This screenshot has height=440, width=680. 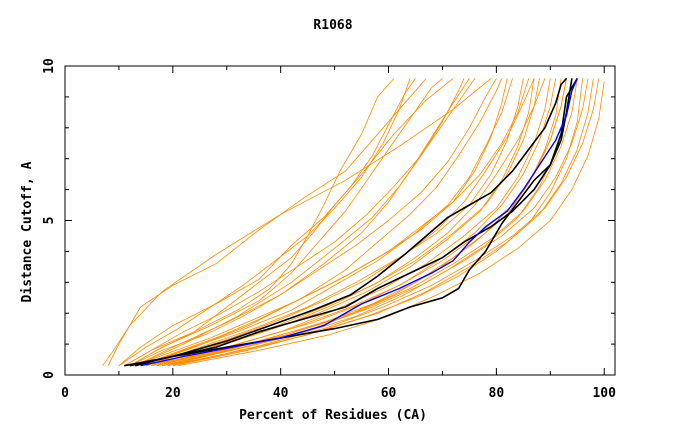 What do you see at coordinates (27, 231) in the screenshot?
I see `y-axis-label: Distance Cutoff, A` at bounding box center [27, 231].